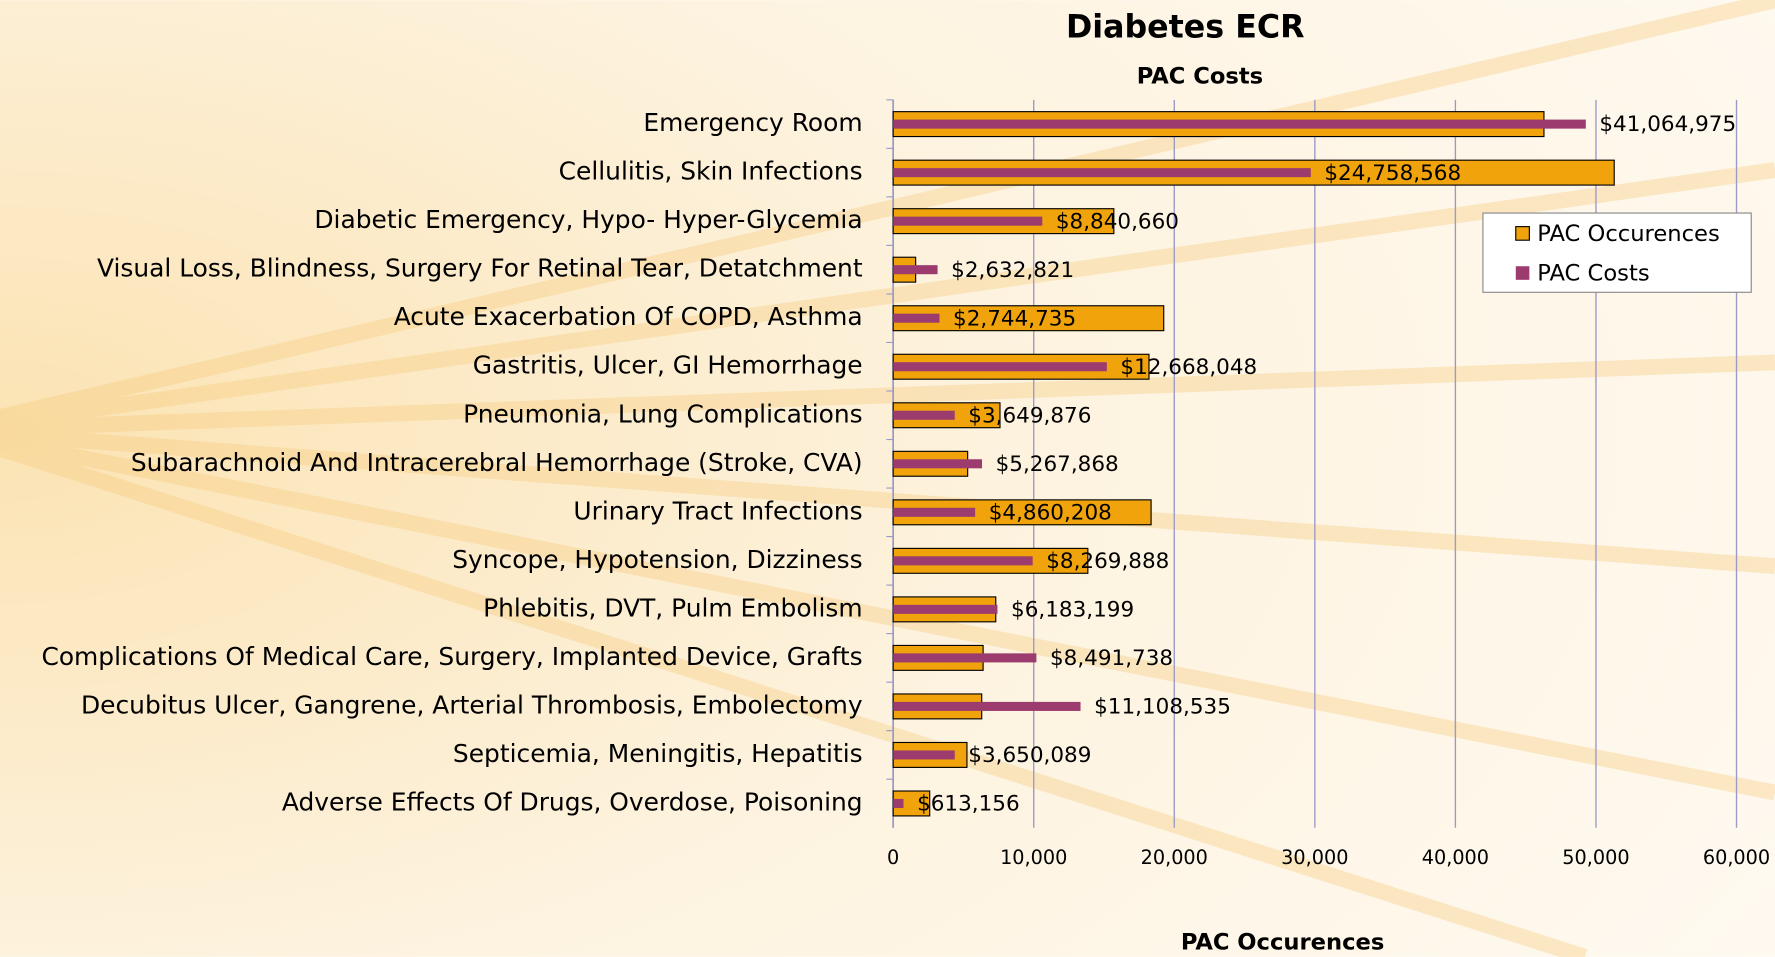 Image resolution: width=1775 pixels, height=957 pixels. Describe the element at coordinates (1117, 221) in the screenshot. I see `data-label: $8,840,660` at that location.